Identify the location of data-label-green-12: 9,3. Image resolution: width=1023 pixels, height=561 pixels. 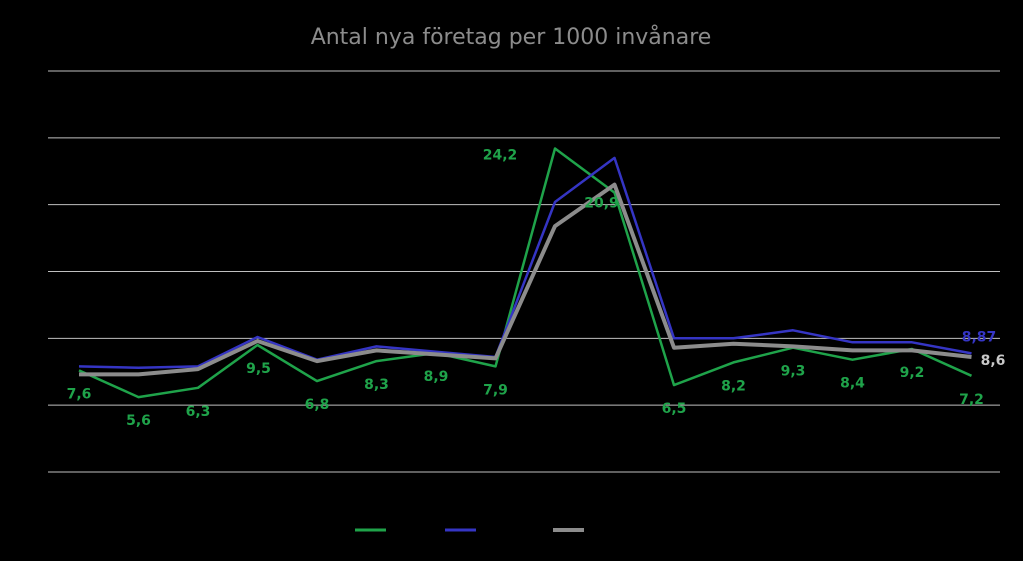
(793, 372).